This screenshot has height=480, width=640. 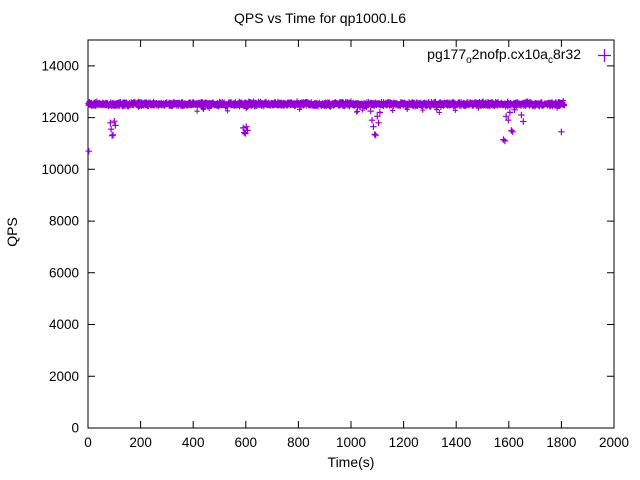 I want to click on x-axis-label: Time(s), so click(x=351, y=462).